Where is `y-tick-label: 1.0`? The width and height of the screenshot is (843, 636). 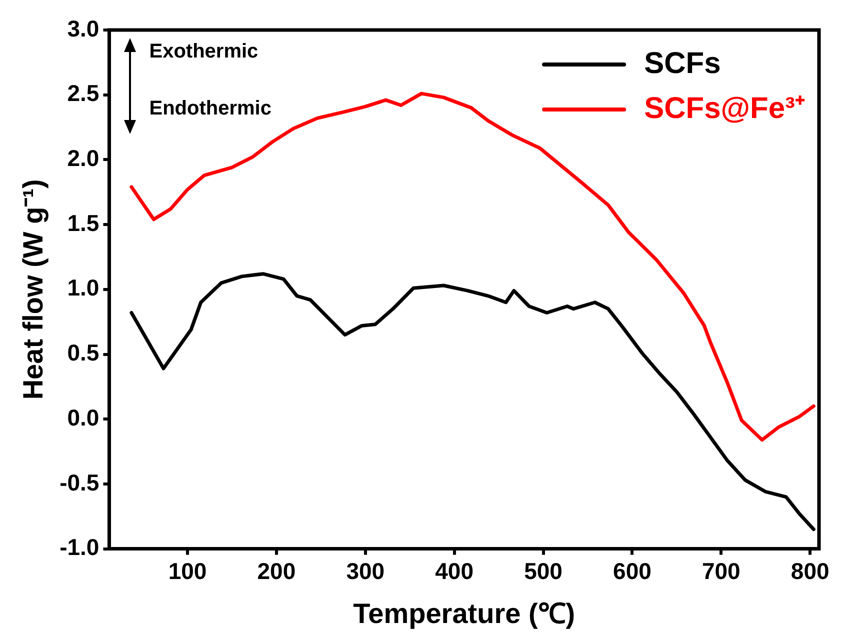 y-tick-label: 1.0 is located at coordinates (83, 287).